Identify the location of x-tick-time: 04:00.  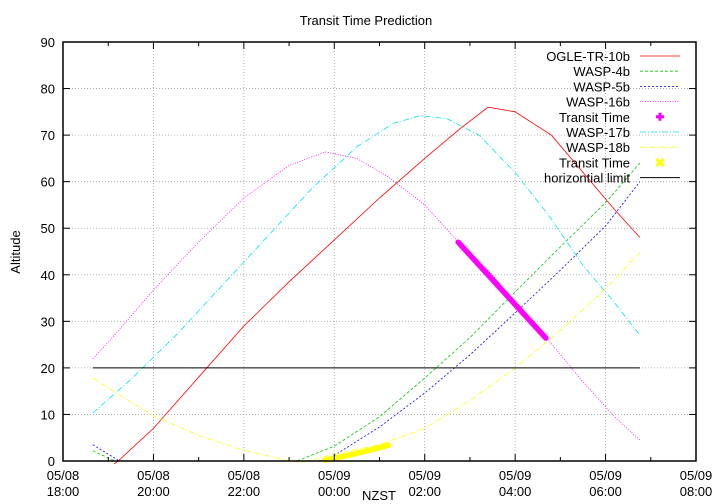
(515, 491).